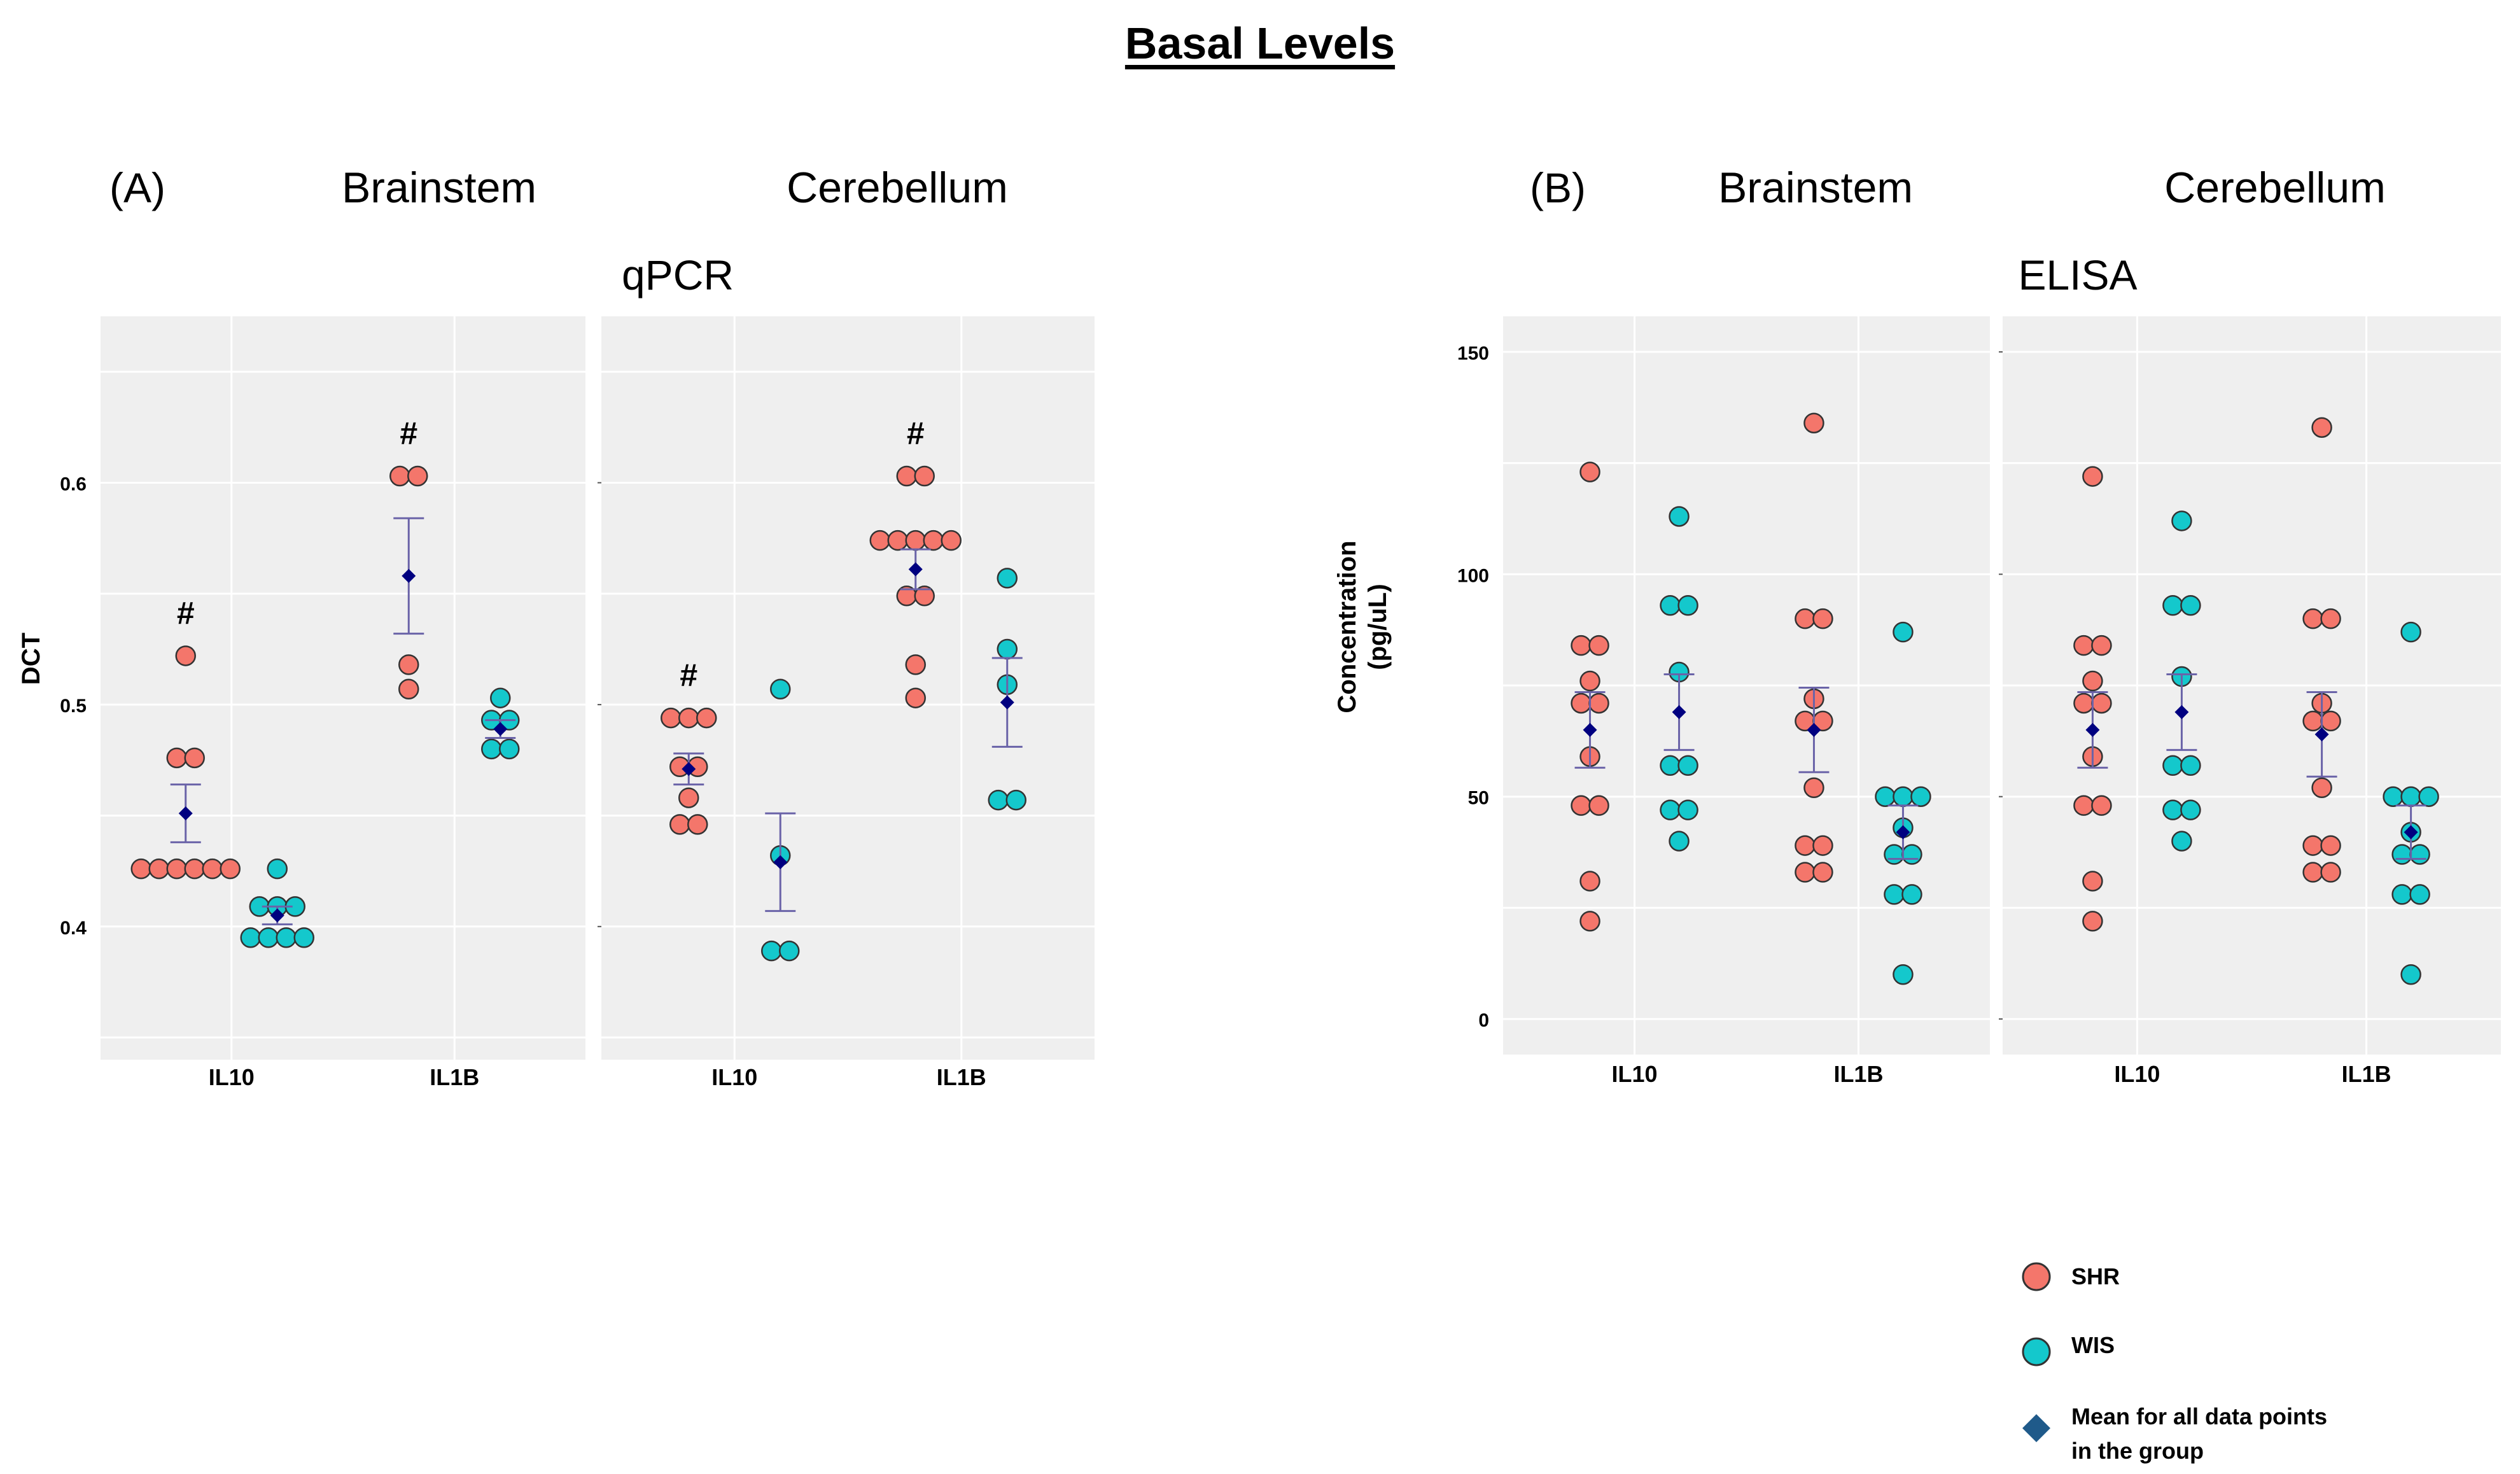  I want to click on group-il10-shr: #, so click(689, 746).